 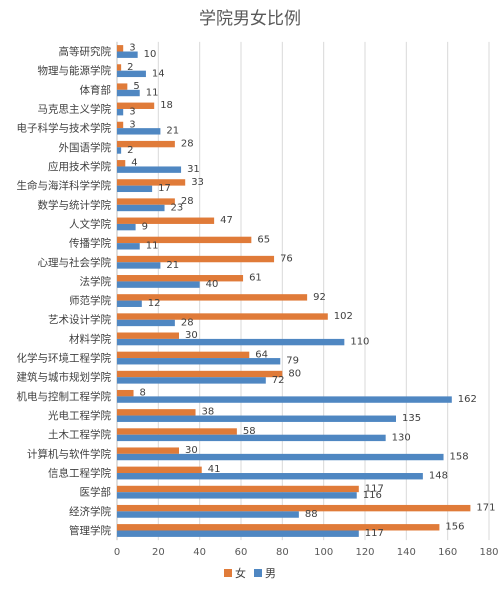 What do you see at coordinates (132, 124) in the screenshot?
I see `data-label-female: 3` at bounding box center [132, 124].